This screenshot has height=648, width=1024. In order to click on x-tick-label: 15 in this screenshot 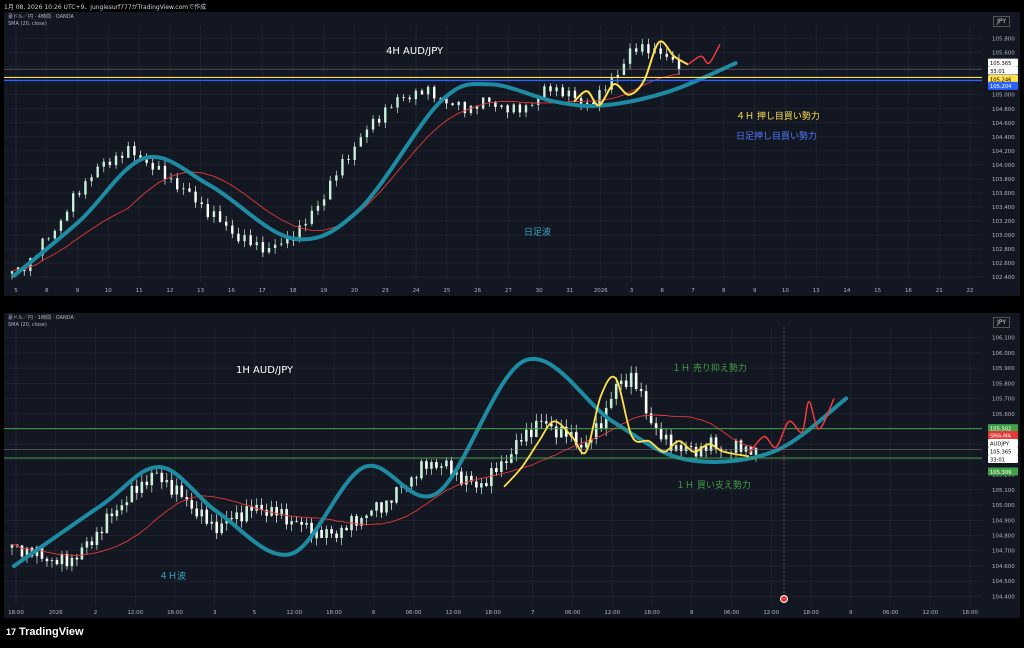, I will do `click(877, 291)`.